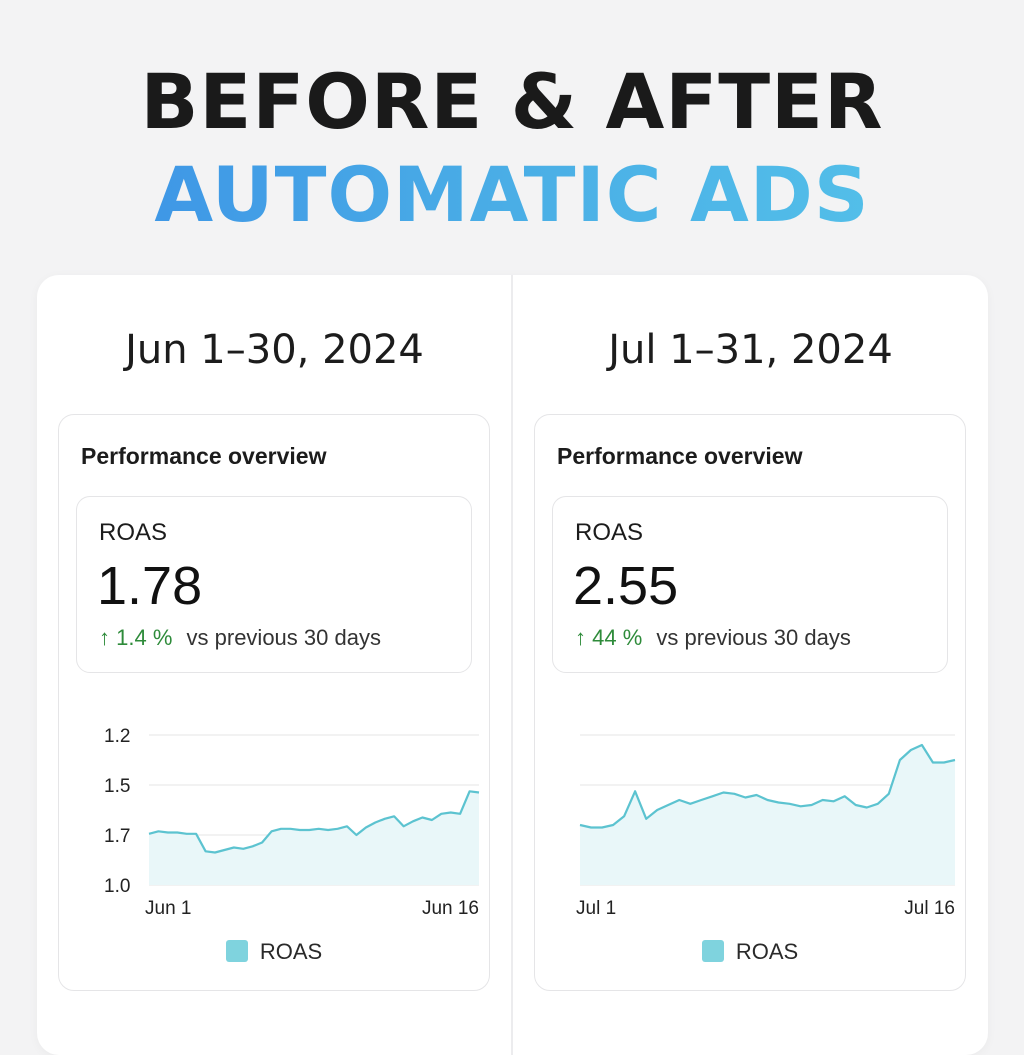  What do you see at coordinates (512, 195) in the screenshot?
I see `headline-automatic-ads: AUTOMATIC ADS` at bounding box center [512, 195].